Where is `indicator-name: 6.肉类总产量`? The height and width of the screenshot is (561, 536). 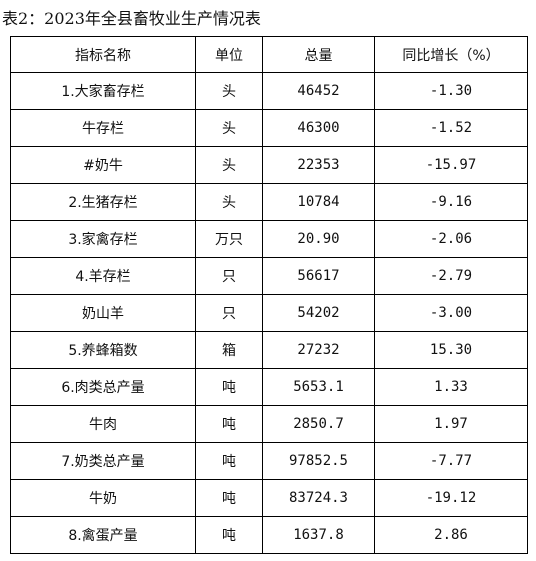 indicator-name: 6.肉类总产量 is located at coordinates (103, 387).